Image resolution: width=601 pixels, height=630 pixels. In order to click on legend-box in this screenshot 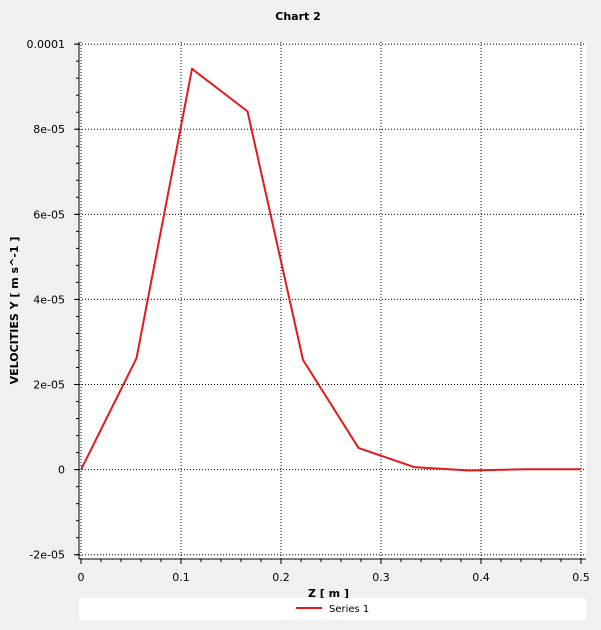, I will do `click(332, 609)`.